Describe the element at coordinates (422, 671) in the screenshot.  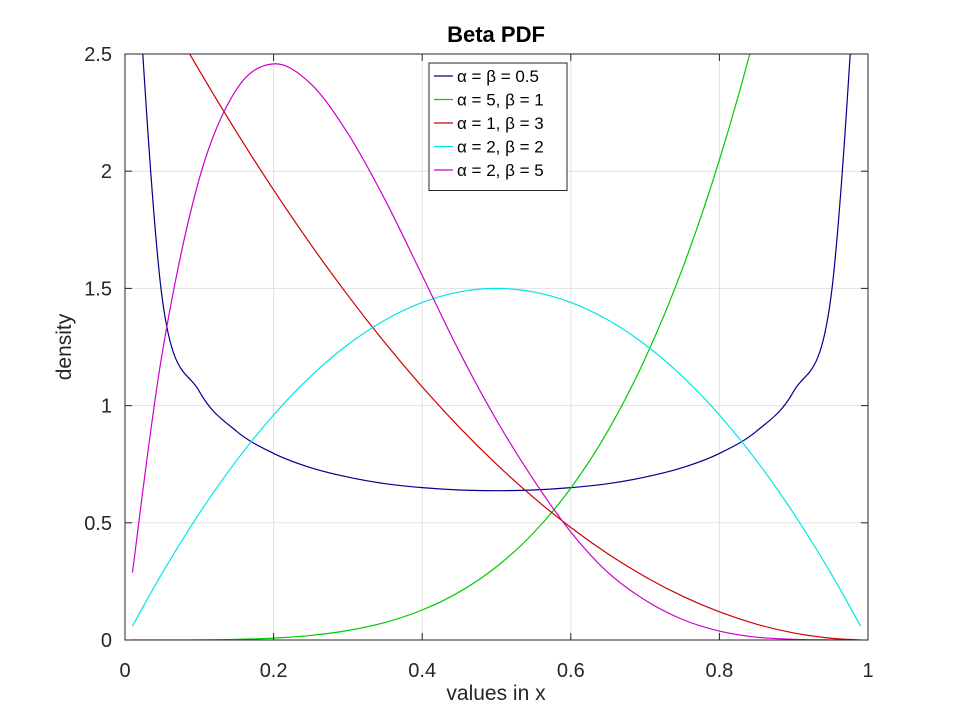
I see `x-tick-label: 0.4` at that location.